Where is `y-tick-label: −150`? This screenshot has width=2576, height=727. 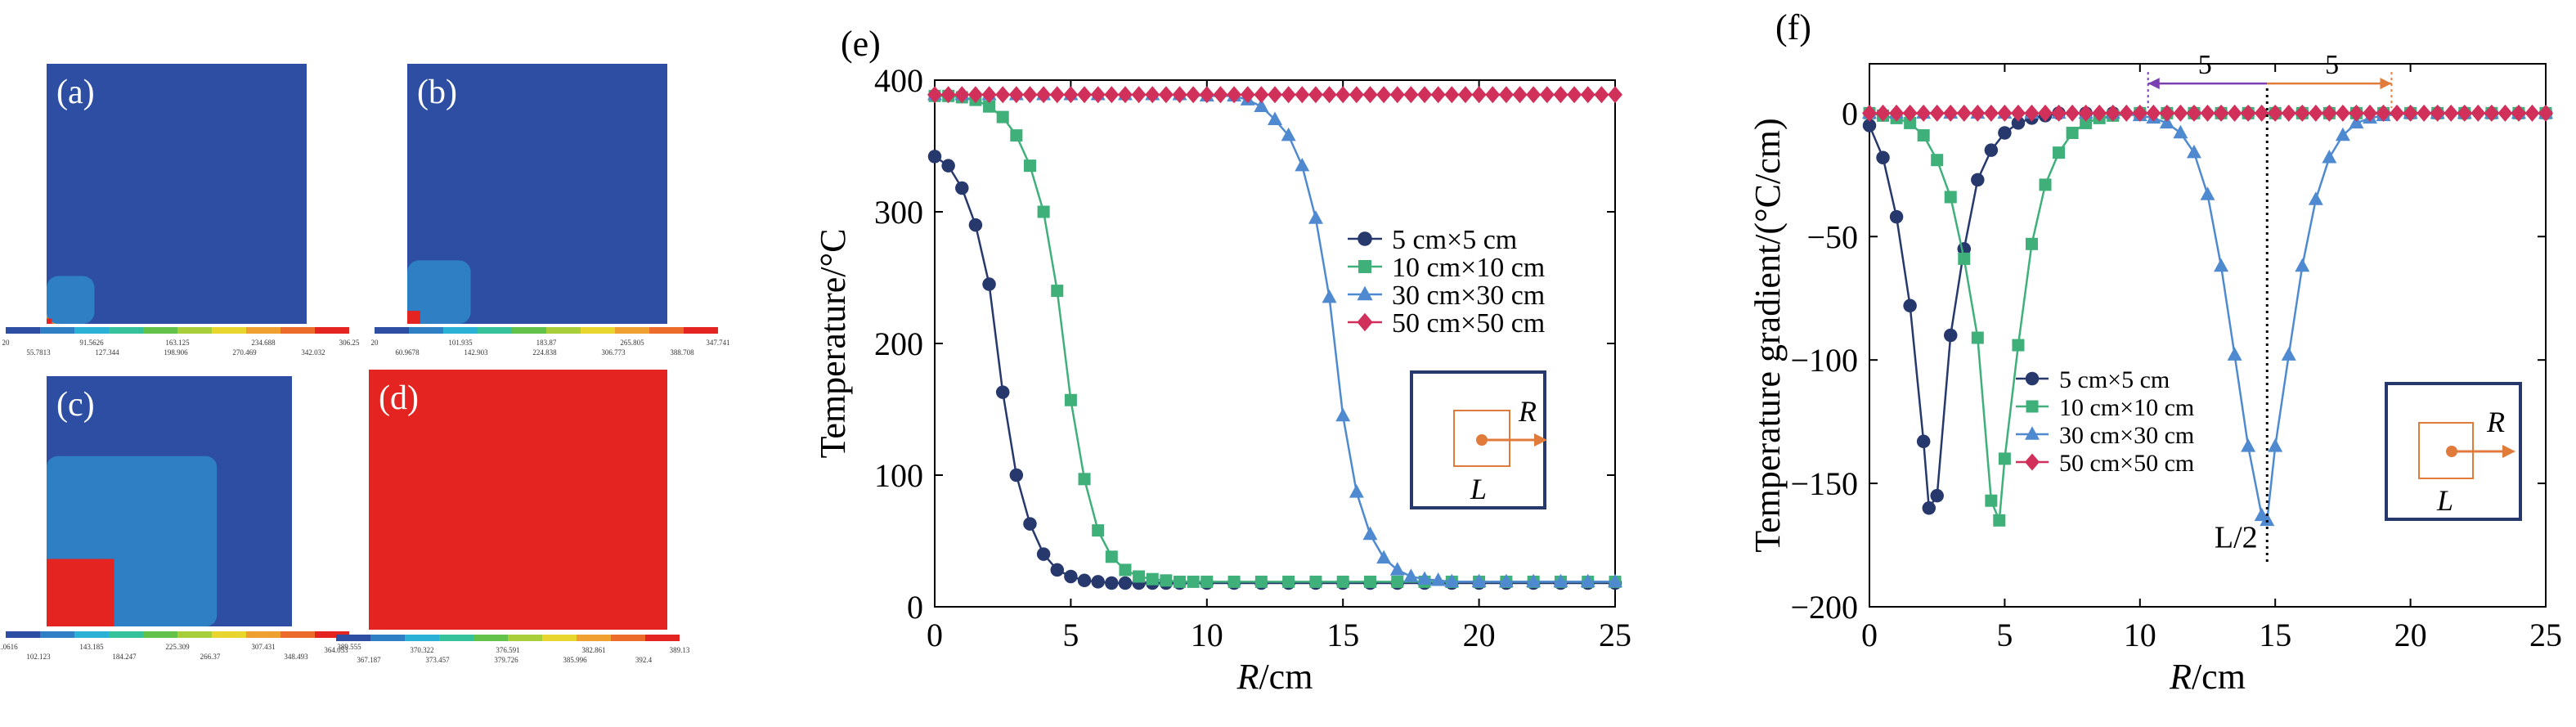 y-tick-label: −150 is located at coordinates (1824, 483).